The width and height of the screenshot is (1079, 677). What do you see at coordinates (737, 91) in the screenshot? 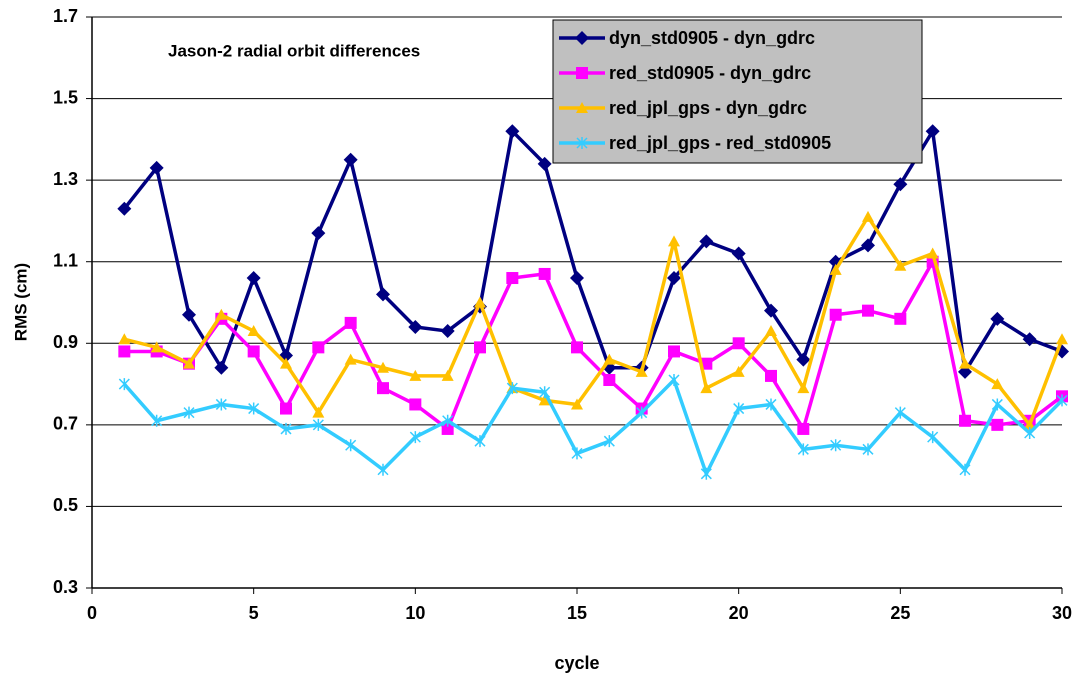
I see `legend-box` at bounding box center [737, 91].